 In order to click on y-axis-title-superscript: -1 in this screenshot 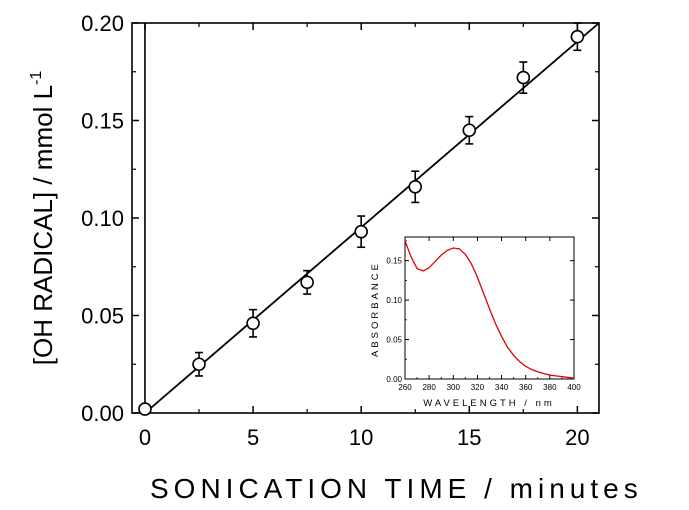, I will do `click(36, 78)`.